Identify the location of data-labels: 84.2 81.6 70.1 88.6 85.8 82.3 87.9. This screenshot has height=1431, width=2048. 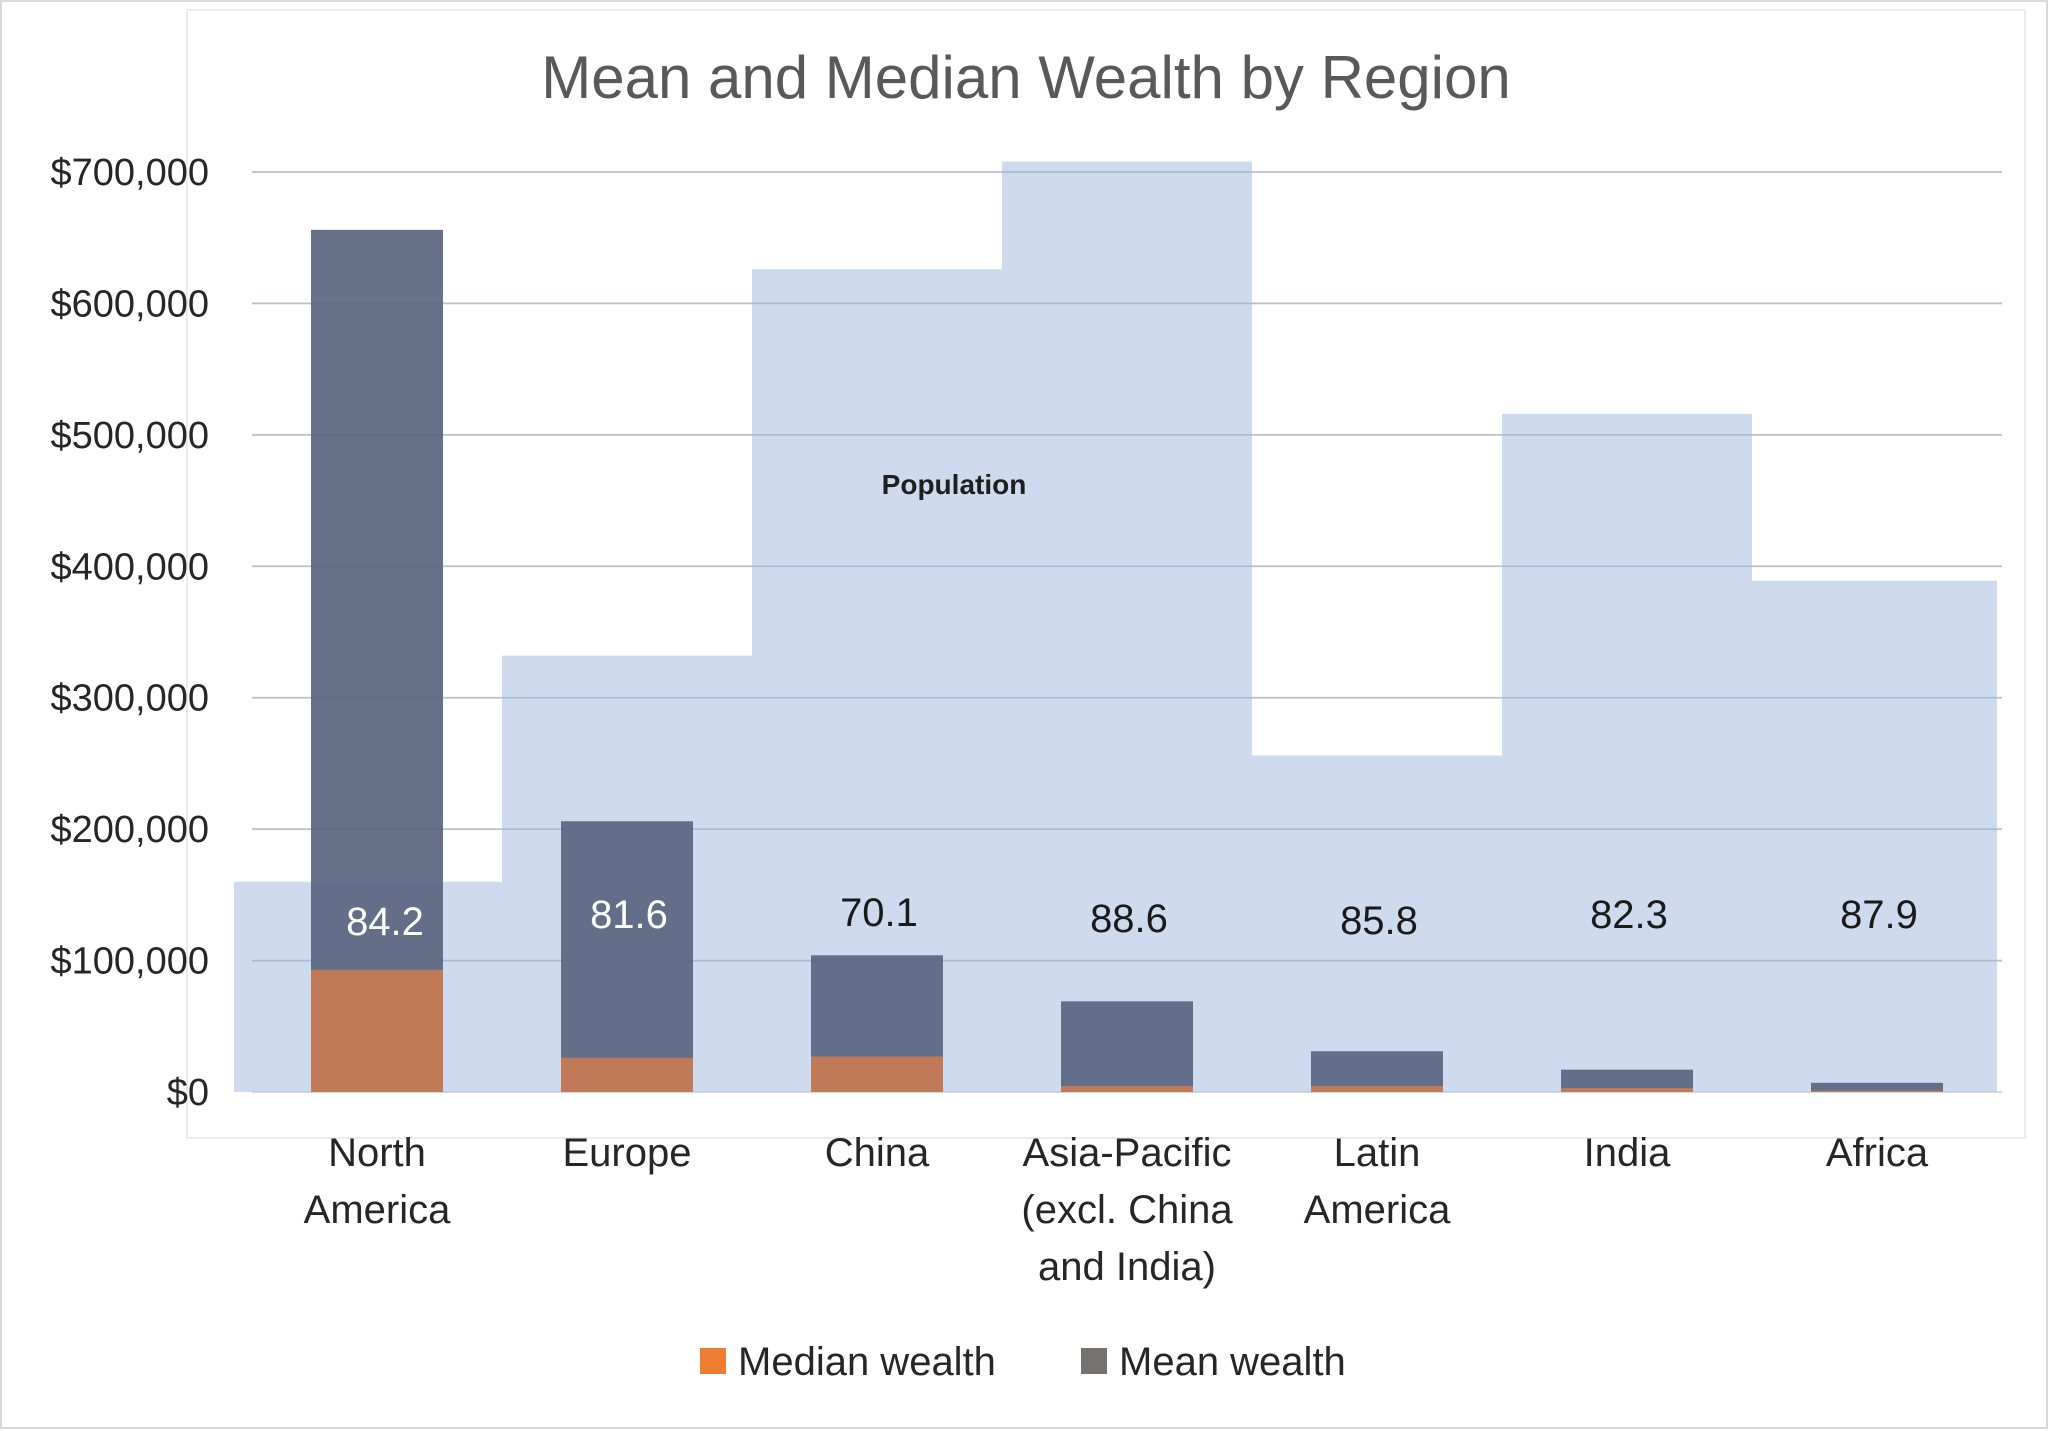
(1132, 917).